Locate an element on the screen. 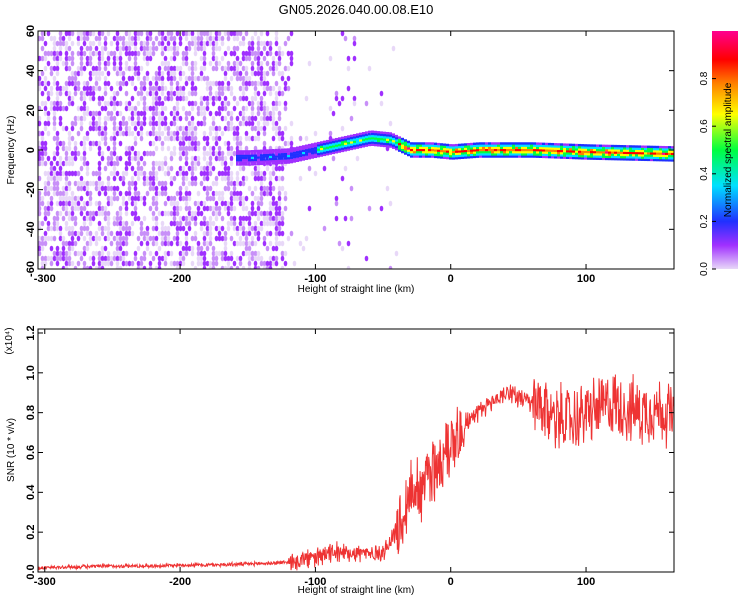 Image resolution: width=750 pixels, height=600 pixels. colorbar-tick-label: 0.2 is located at coordinates (704, 221).